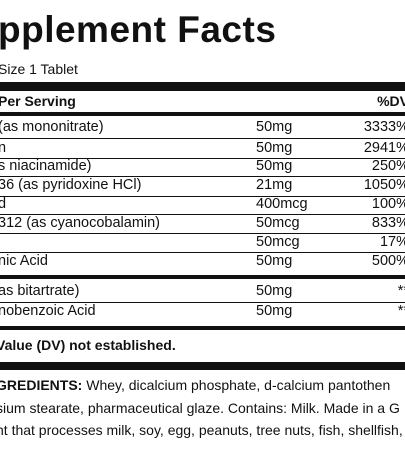 This screenshot has height=450, width=405. What do you see at coordinates (138, 29) in the screenshot?
I see `panel-title: pplement Facts` at bounding box center [138, 29].